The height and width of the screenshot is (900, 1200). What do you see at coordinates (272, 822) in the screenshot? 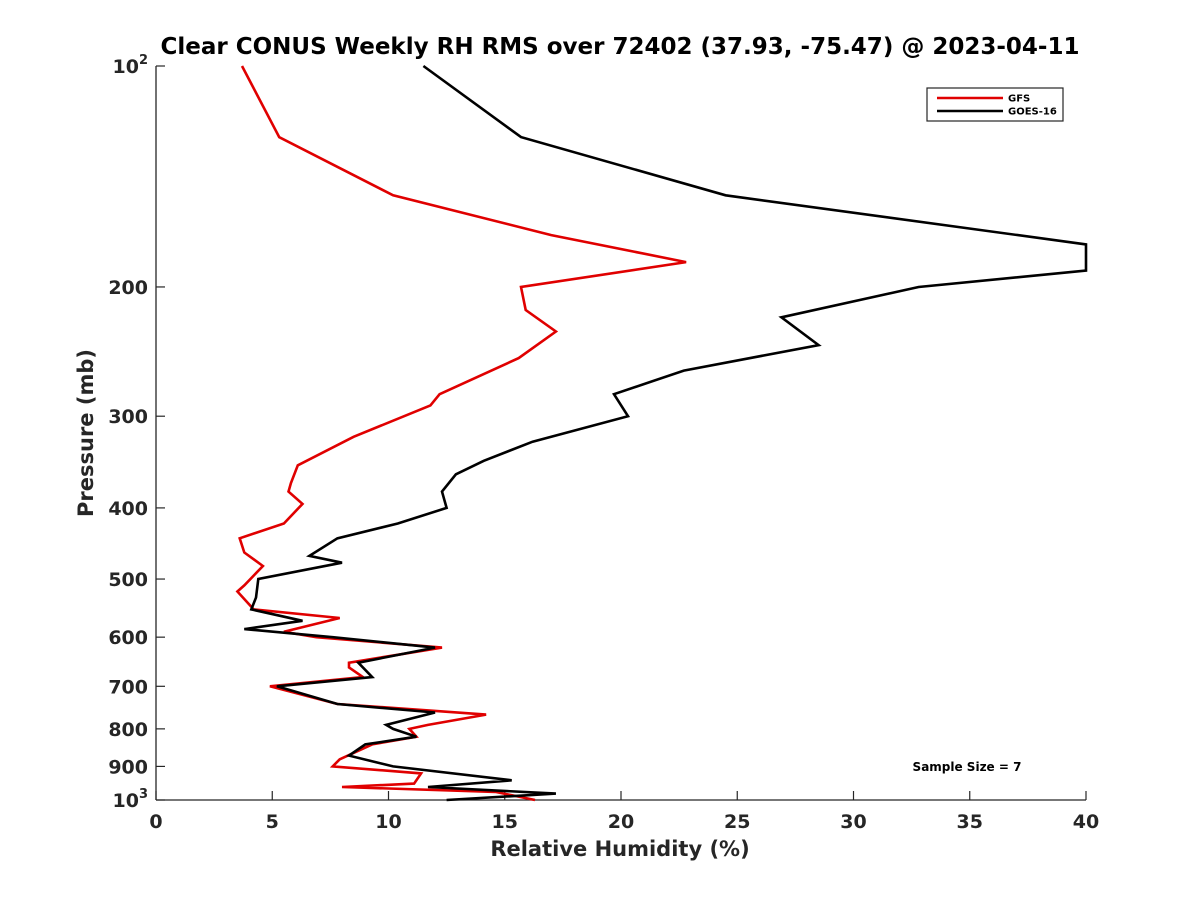
I see `x-tick-label: 5` at bounding box center [272, 822].